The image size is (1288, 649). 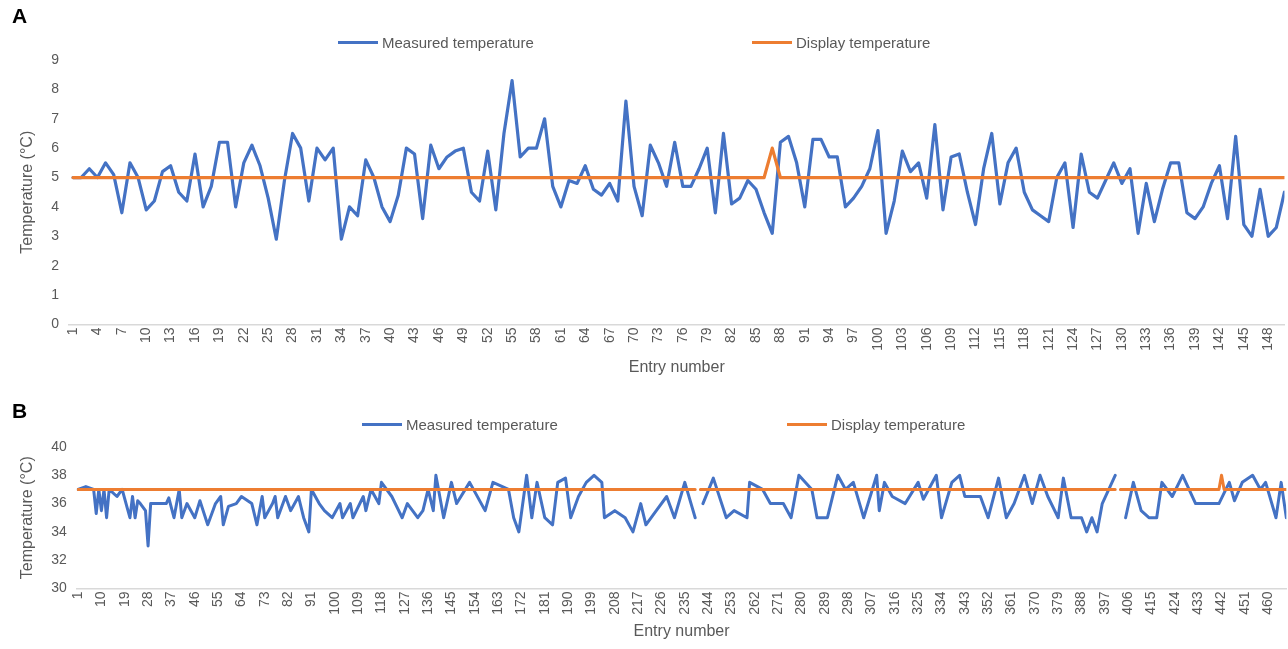 I want to click on y-tick-label: 8, so click(x=55, y=88).